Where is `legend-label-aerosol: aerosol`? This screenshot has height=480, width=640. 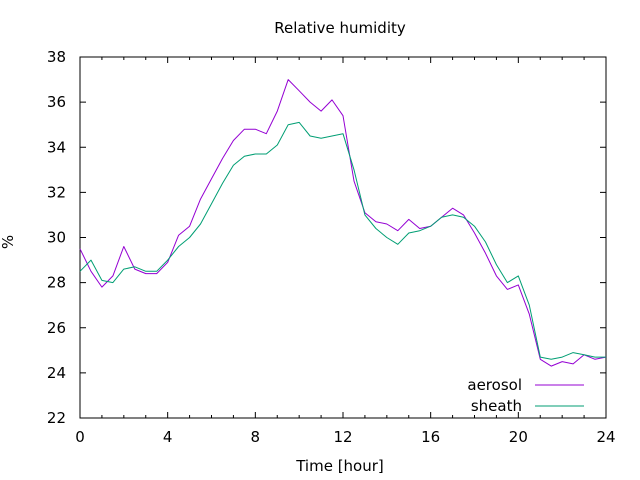
legend-label-aerosol: aerosol is located at coordinates (494, 385).